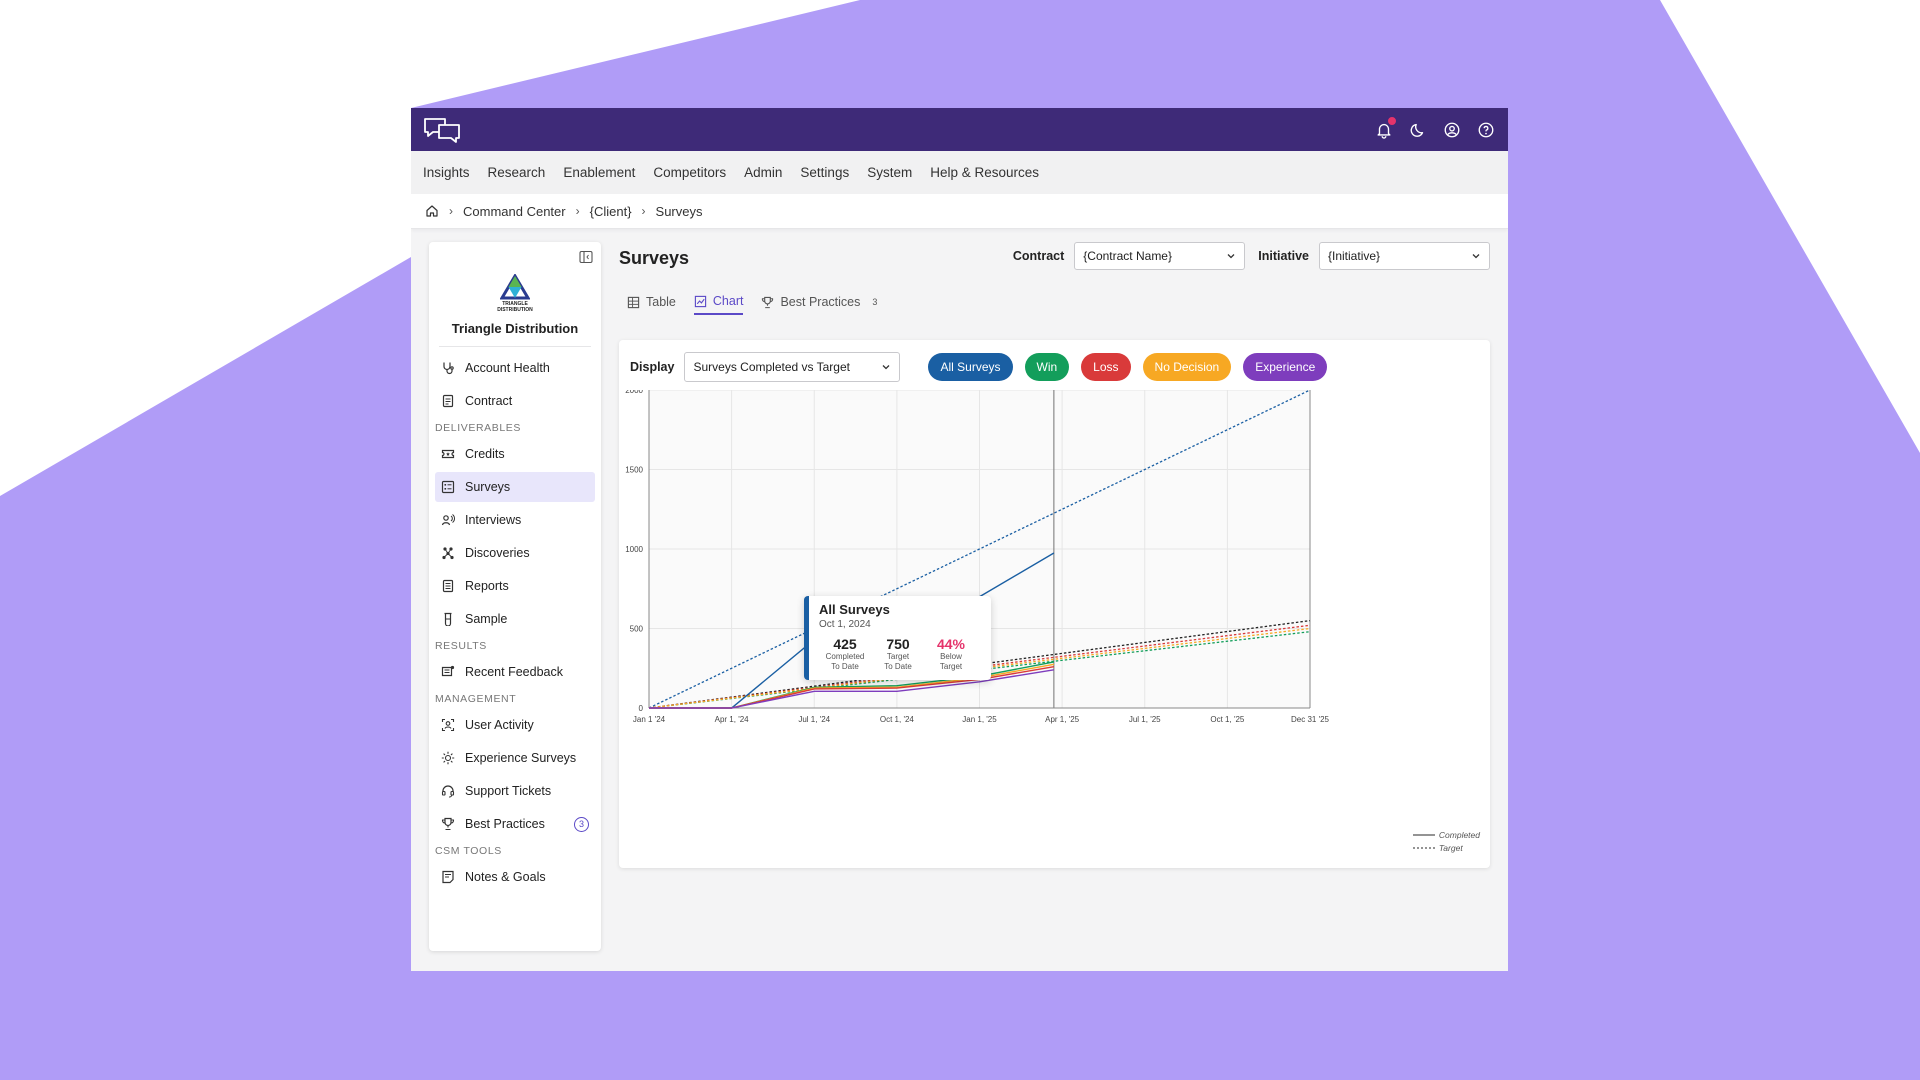  I want to click on sidebar-item-experience-surveys: Experience Surveys, so click(515, 758).